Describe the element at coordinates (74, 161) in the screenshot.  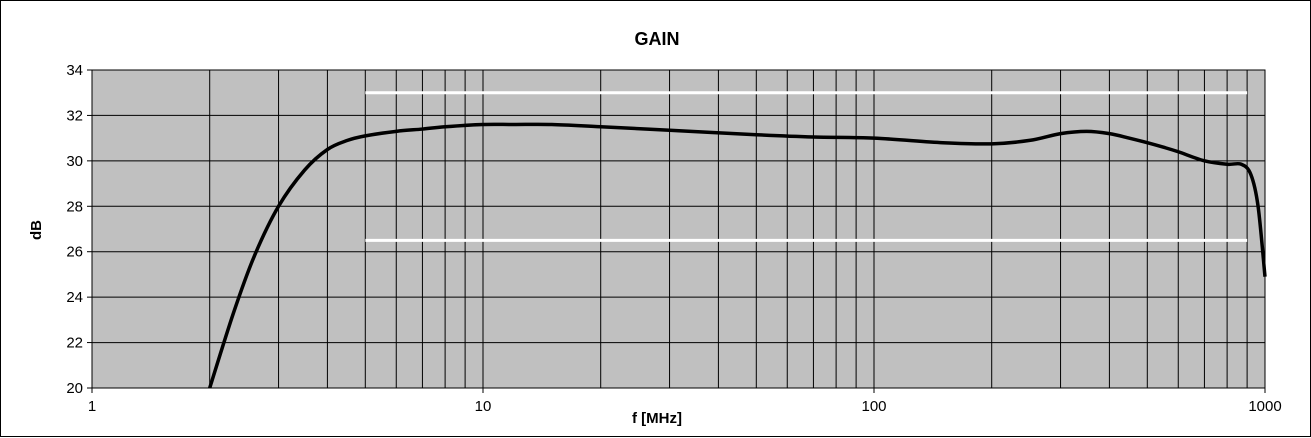
I see `y-tick-label: 30` at that location.